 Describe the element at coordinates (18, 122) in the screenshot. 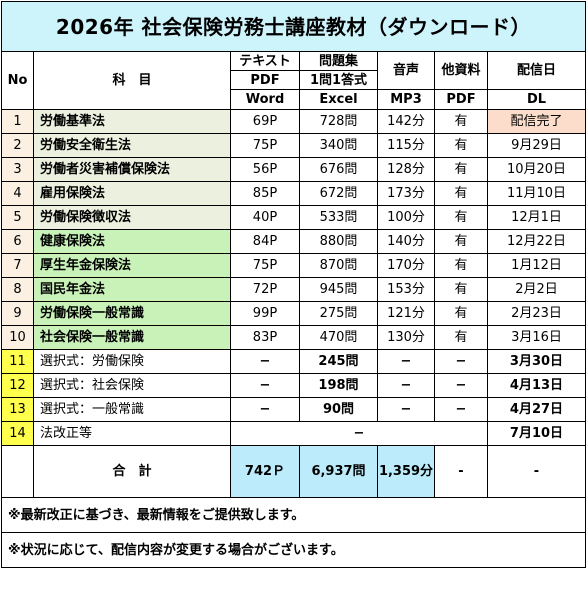

I see `row-no: 1` at that location.